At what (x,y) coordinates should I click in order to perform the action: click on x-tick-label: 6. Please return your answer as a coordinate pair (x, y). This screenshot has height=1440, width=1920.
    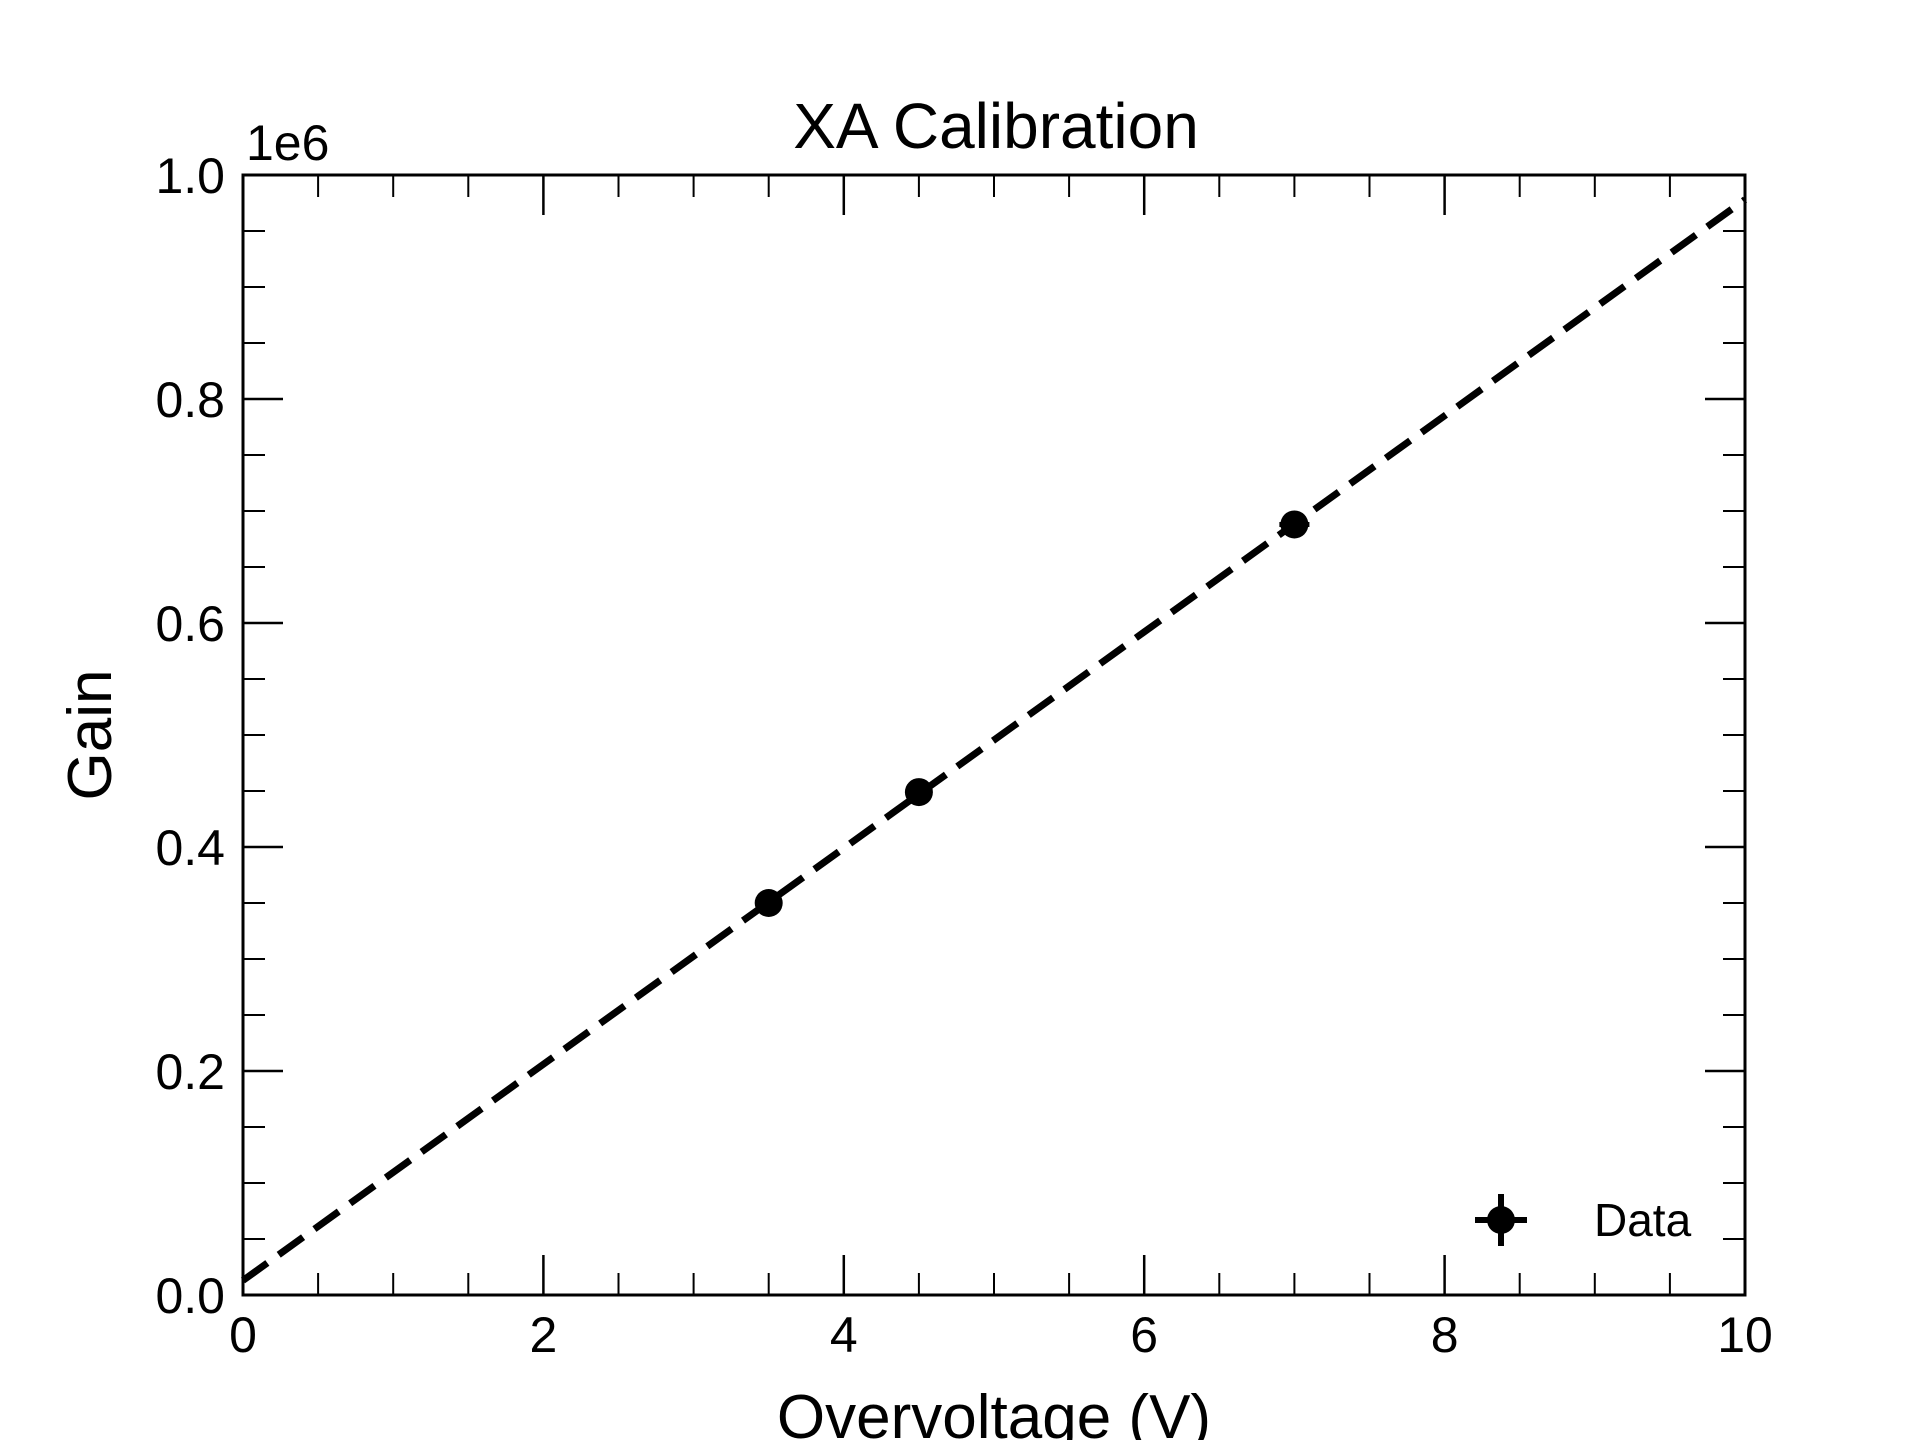
    Looking at the image, I should click on (1144, 1335).